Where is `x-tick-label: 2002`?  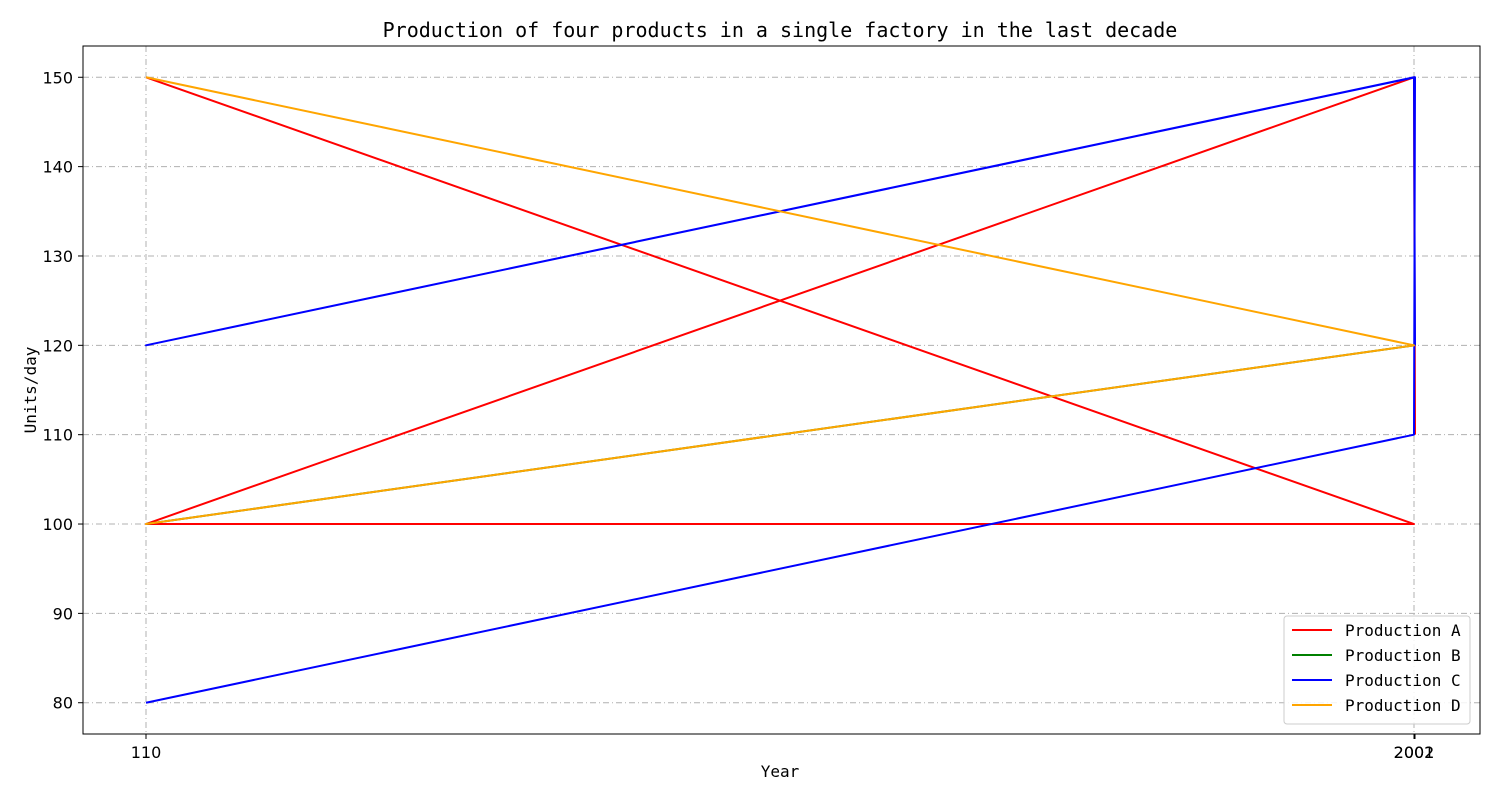 x-tick-label: 2002 is located at coordinates (1414, 752).